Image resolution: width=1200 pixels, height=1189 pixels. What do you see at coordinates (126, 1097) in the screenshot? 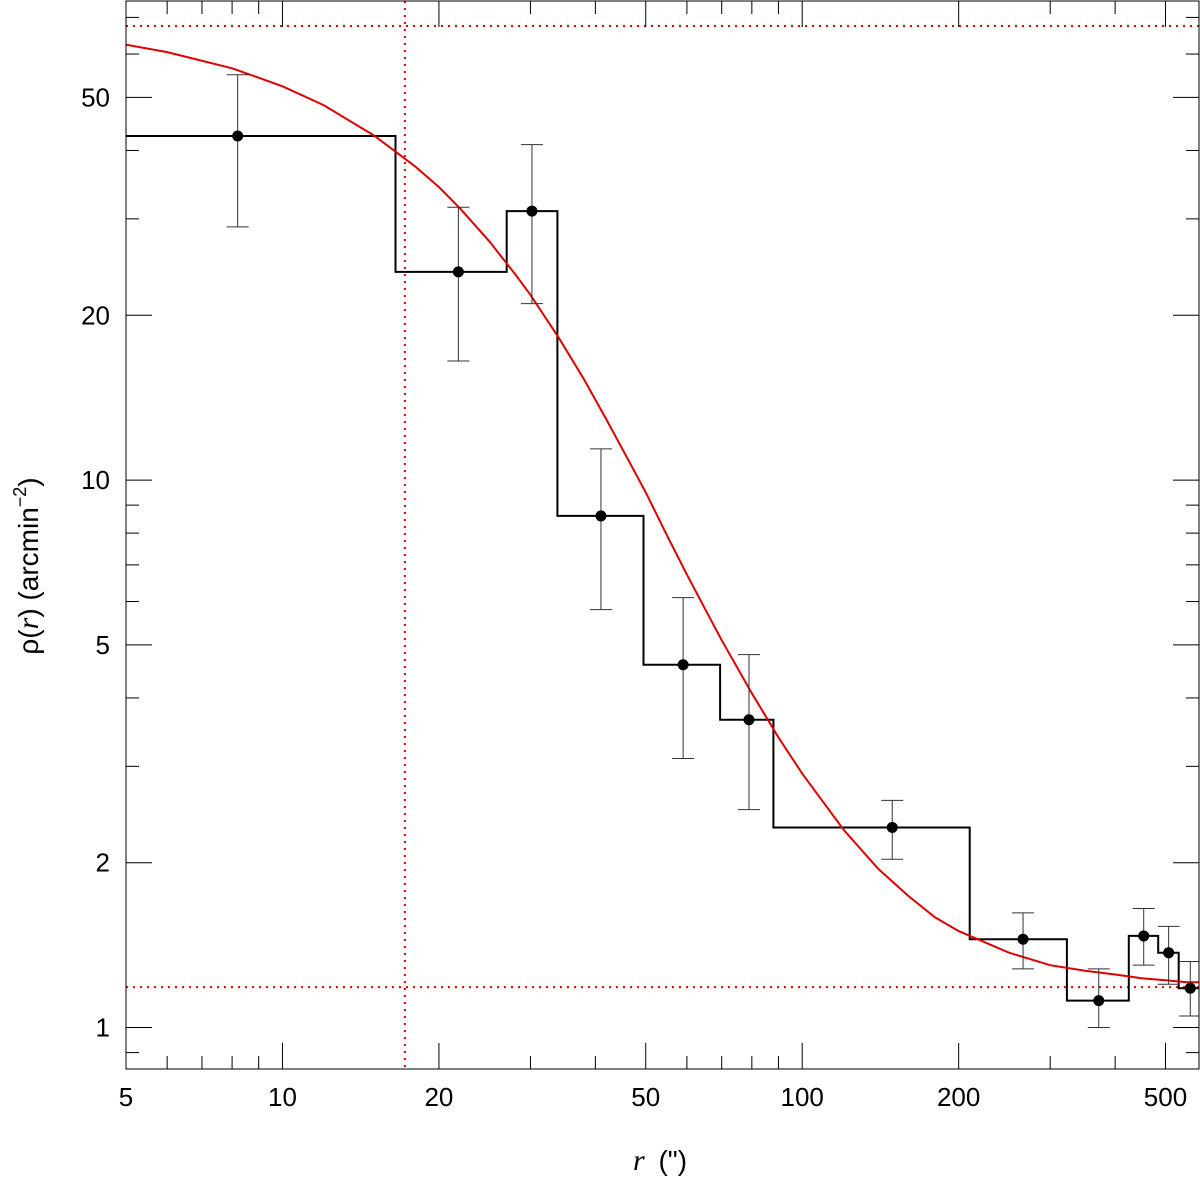
I see `x-tick-label: 5` at bounding box center [126, 1097].